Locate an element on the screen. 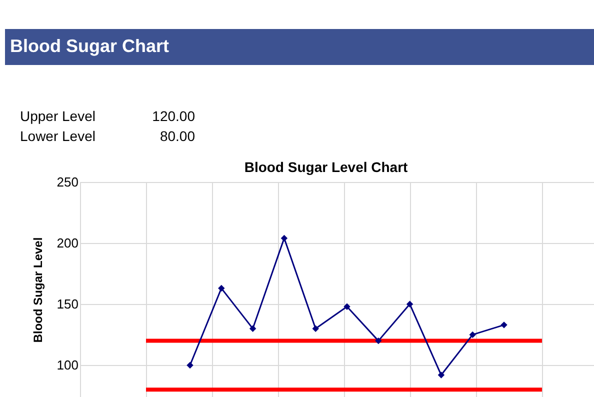  y-tick-label: 150 is located at coordinates (67, 304).